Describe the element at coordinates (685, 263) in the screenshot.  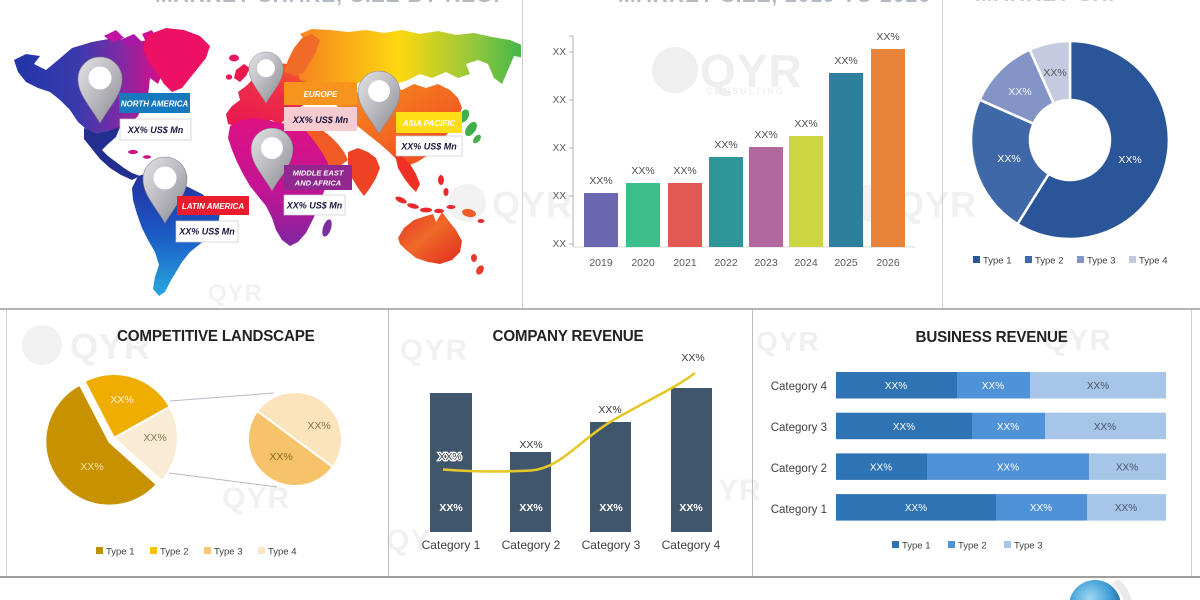
I see `svg-text: 2021` at that location.